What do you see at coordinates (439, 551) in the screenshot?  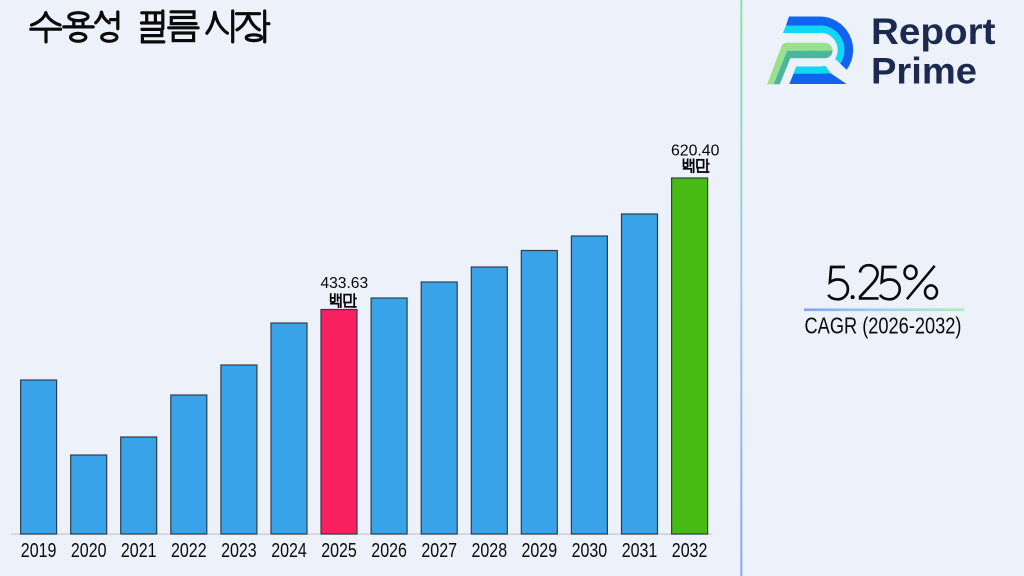 I see `svg-text: 2027` at bounding box center [439, 551].